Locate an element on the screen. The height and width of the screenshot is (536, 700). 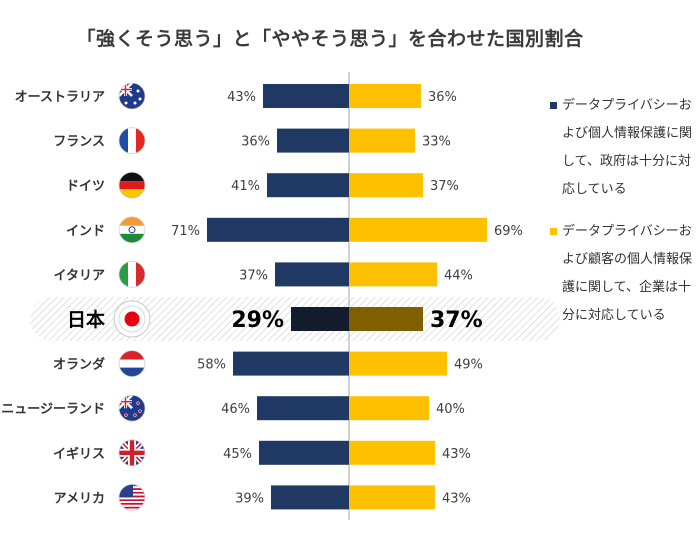
india-flag is located at coordinates (132, 230).